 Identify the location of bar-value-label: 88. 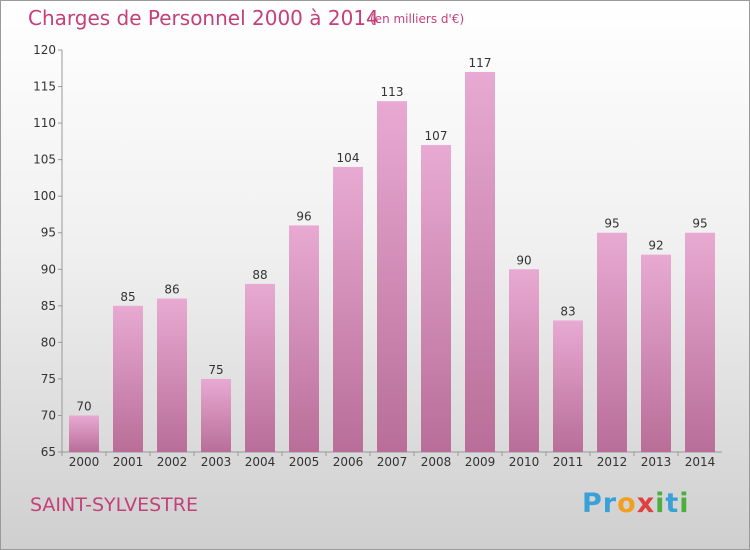
(259, 275).